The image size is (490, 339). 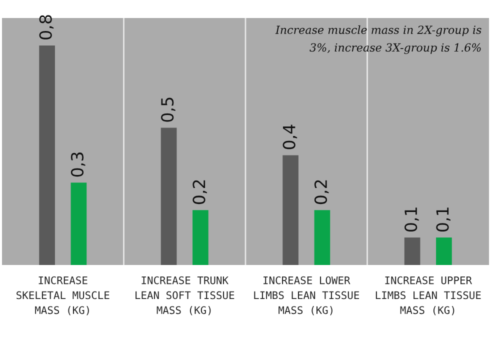 What do you see at coordinates (78, 164) in the screenshot?
I see `data-label: 0,3` at bounding box center [78, 164].